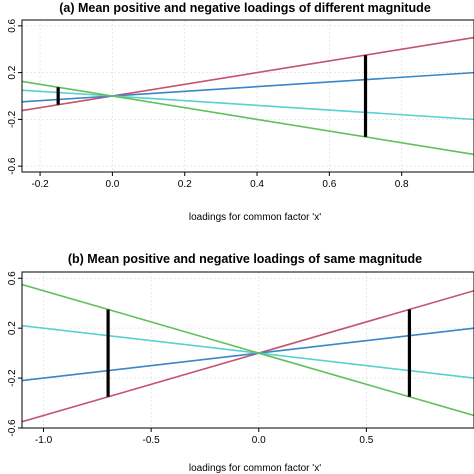  Describe the element at coordinates (366, 440) in the screenshot. I see `x-tick-label: 0.5` at that location.